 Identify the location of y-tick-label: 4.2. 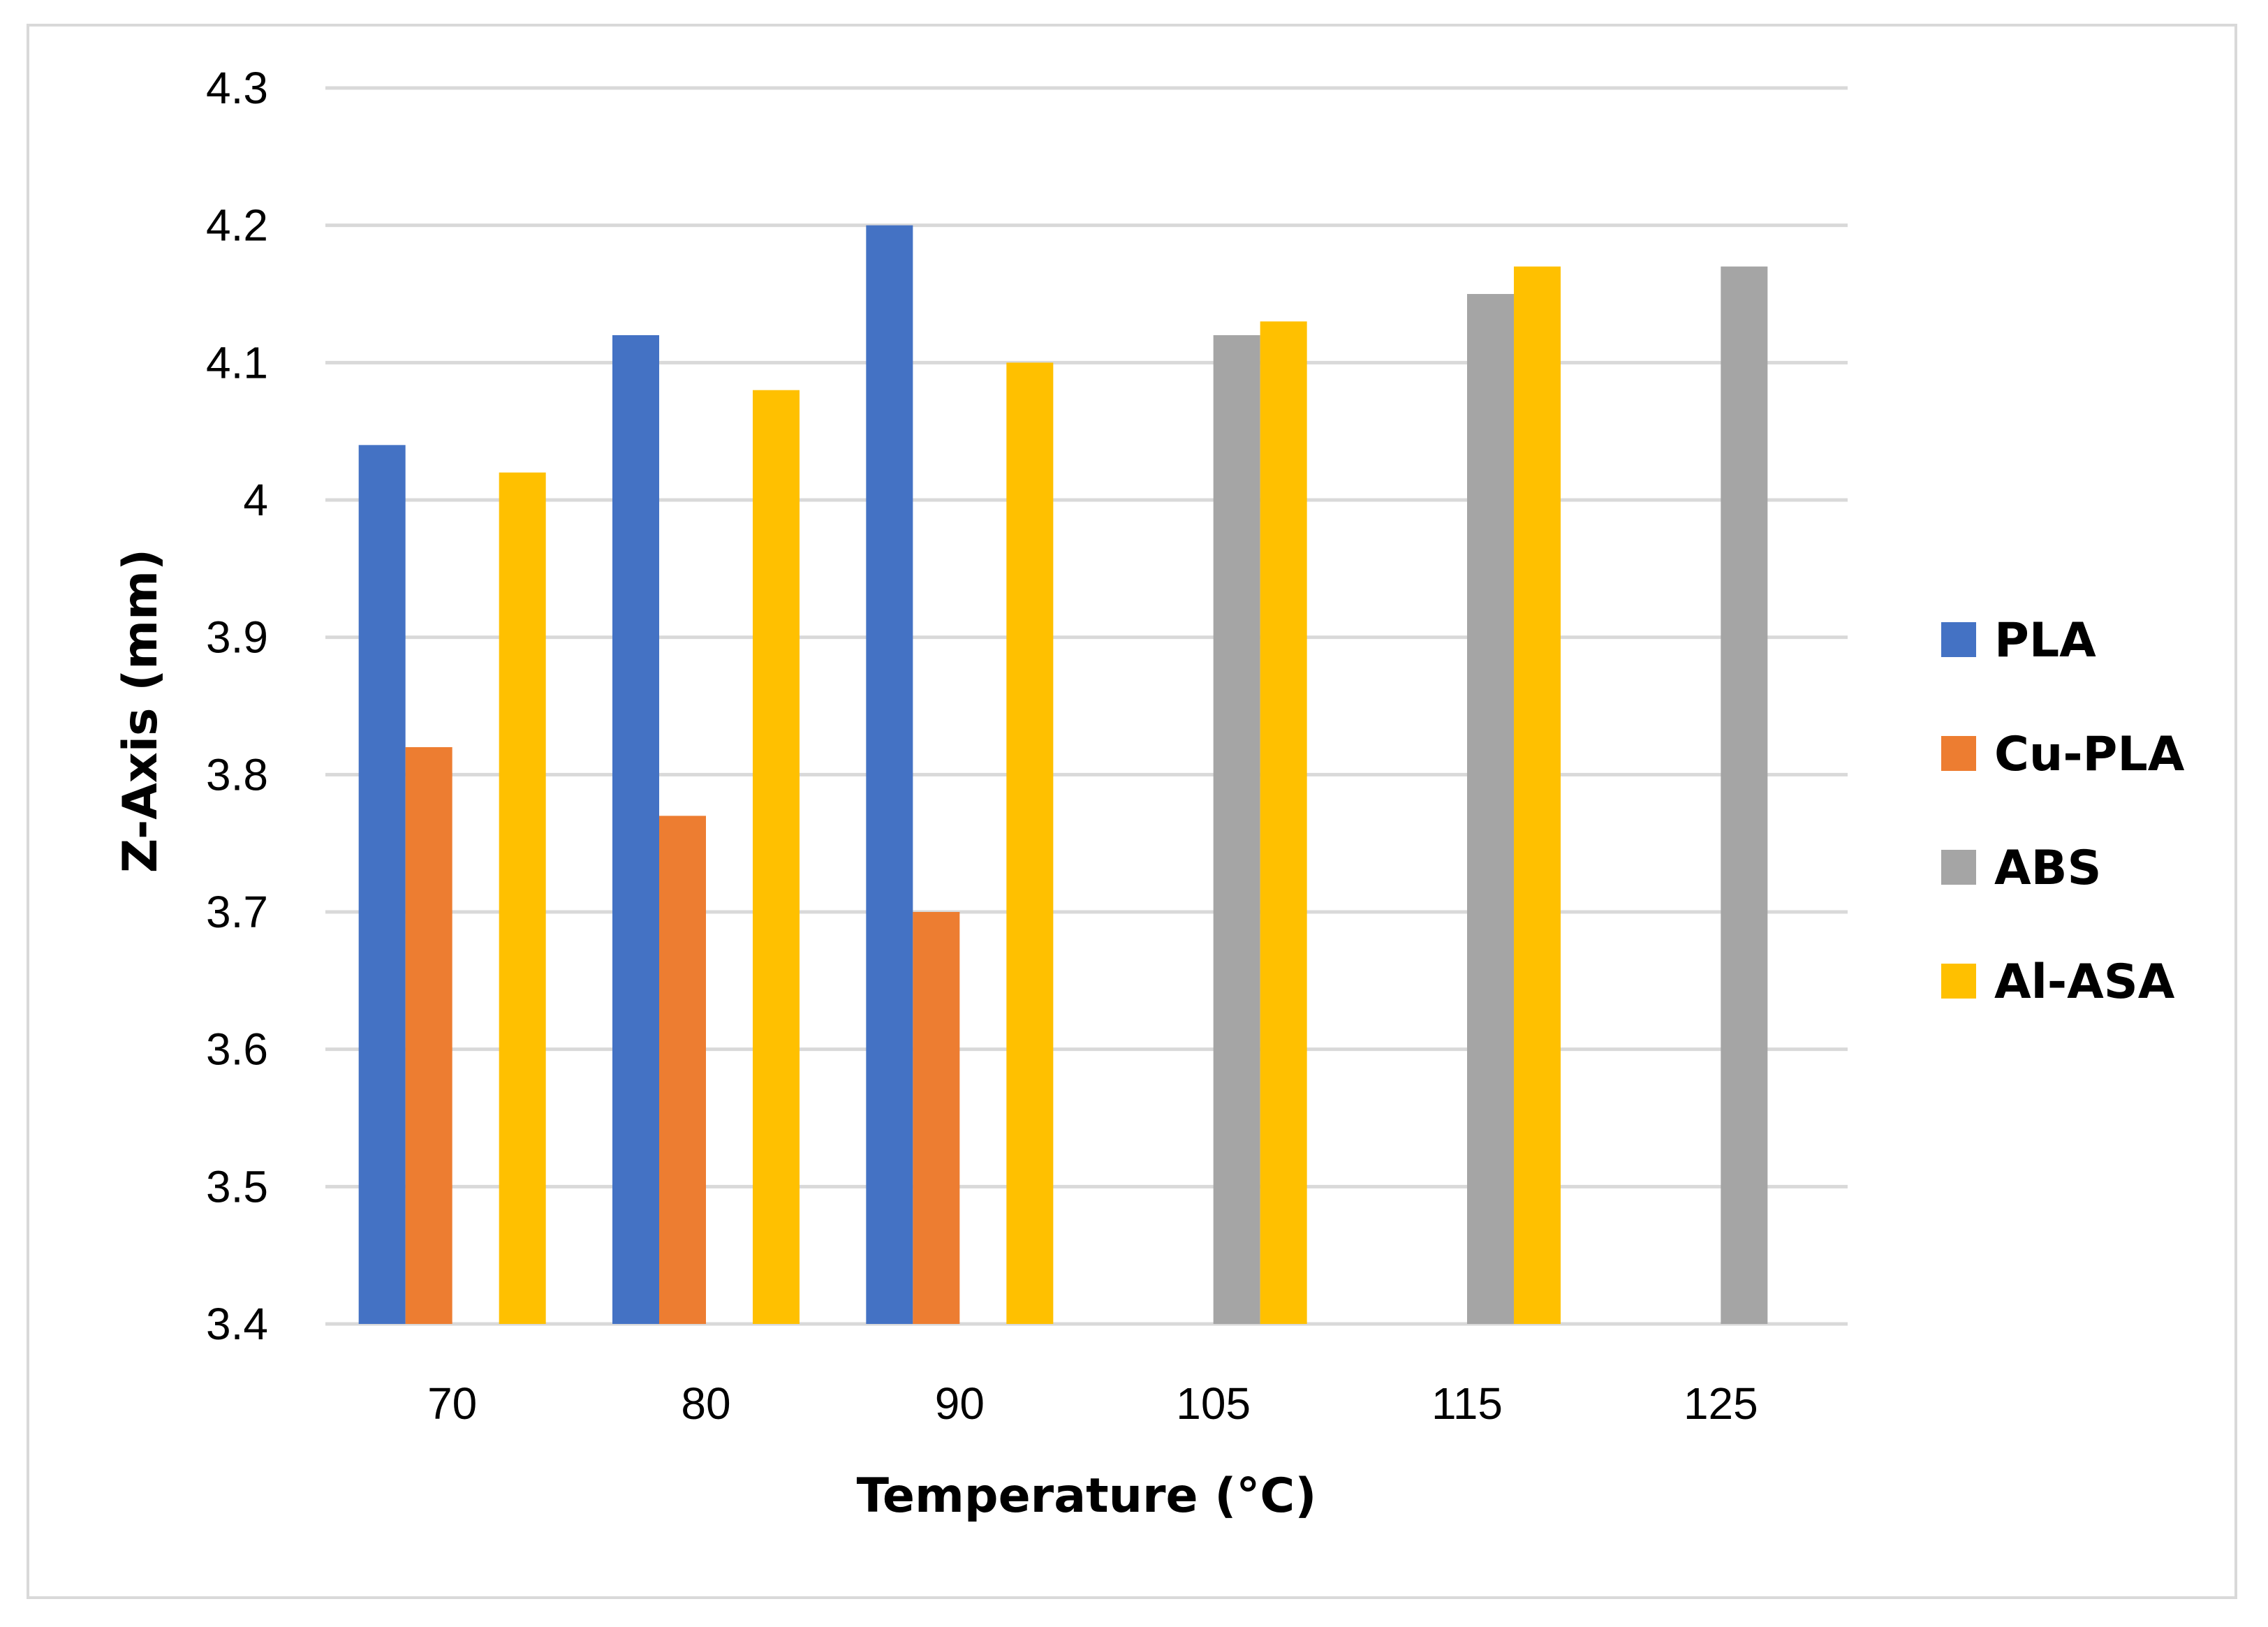
(237, 225).